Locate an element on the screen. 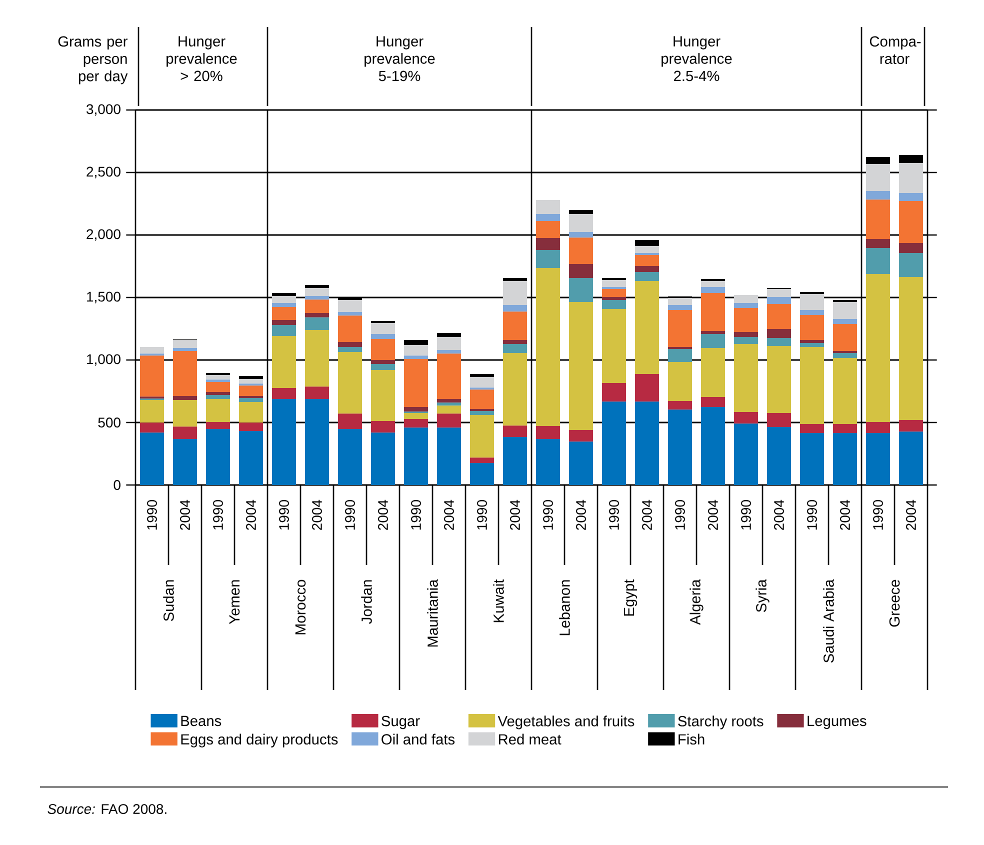  legend-label: Vegetables and fruits is located at coordinates (566, 723).